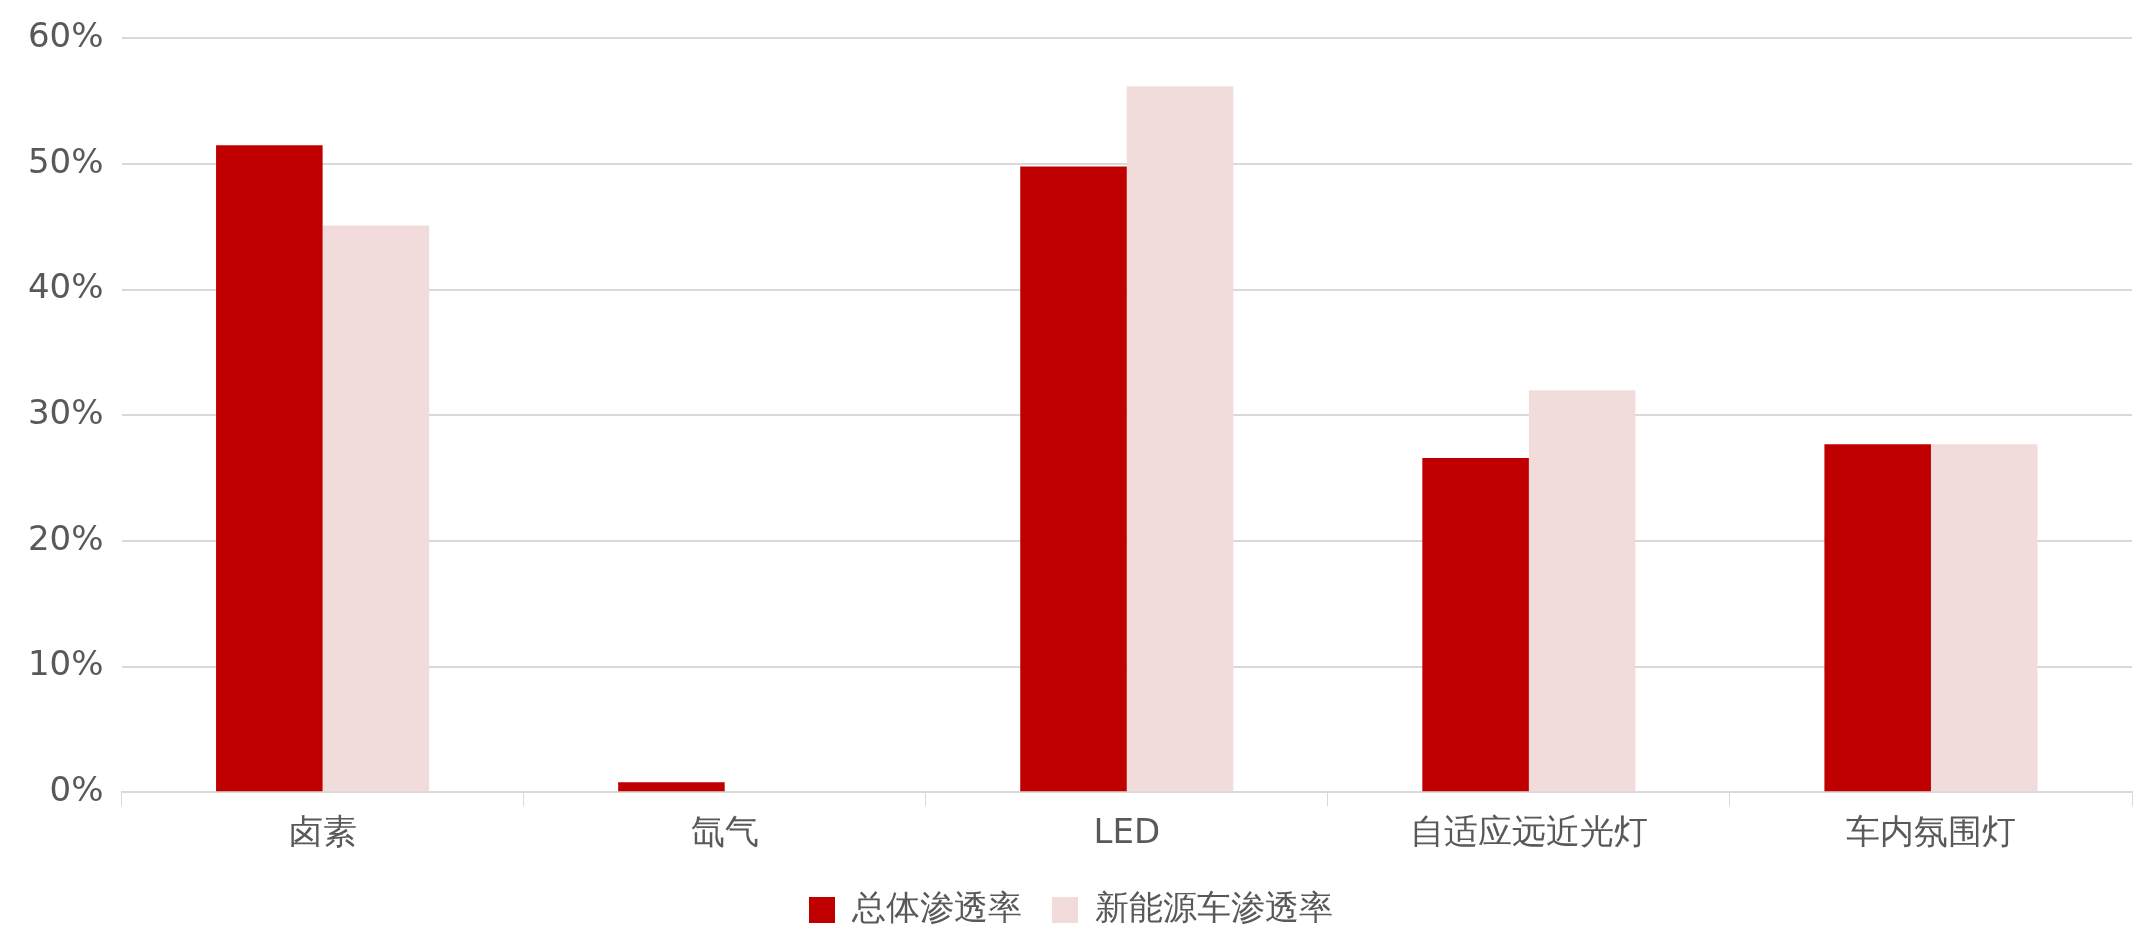  What do you see at coordinates (322, 831) in the screenshot?
I see `x-tick-label: 卤素` at bounding box center [322, 831].